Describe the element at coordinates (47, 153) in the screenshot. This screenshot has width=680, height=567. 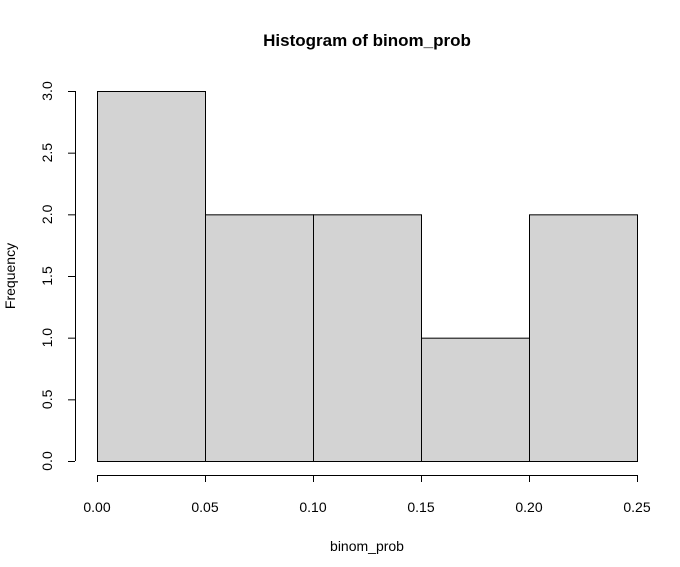
I see `y-tick-label: 2.5` at that location.